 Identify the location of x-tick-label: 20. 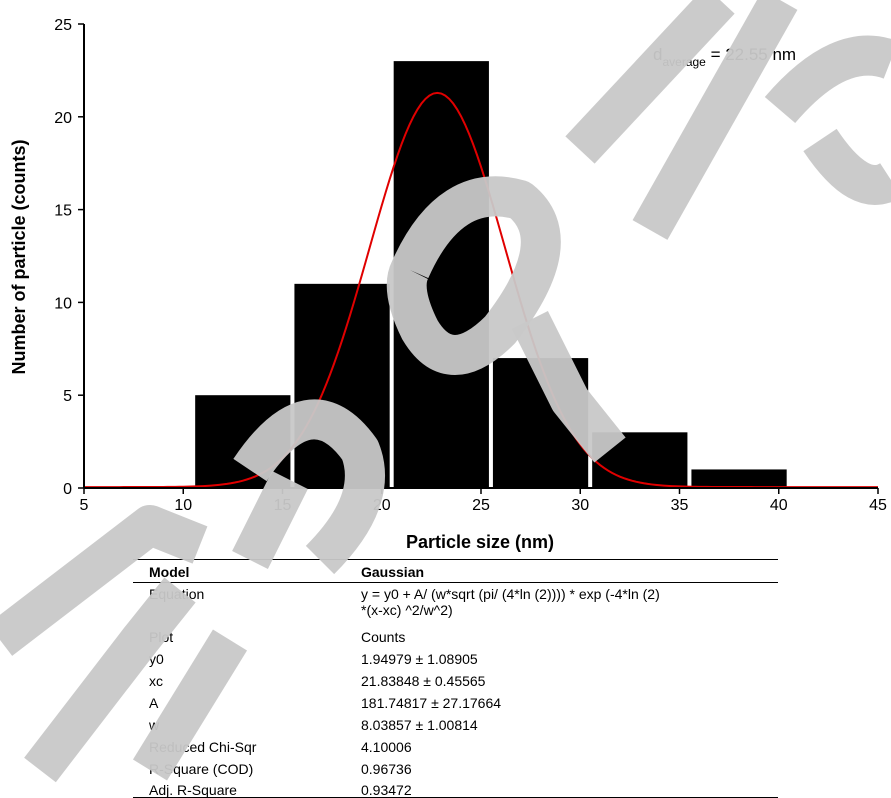
(382, 505).